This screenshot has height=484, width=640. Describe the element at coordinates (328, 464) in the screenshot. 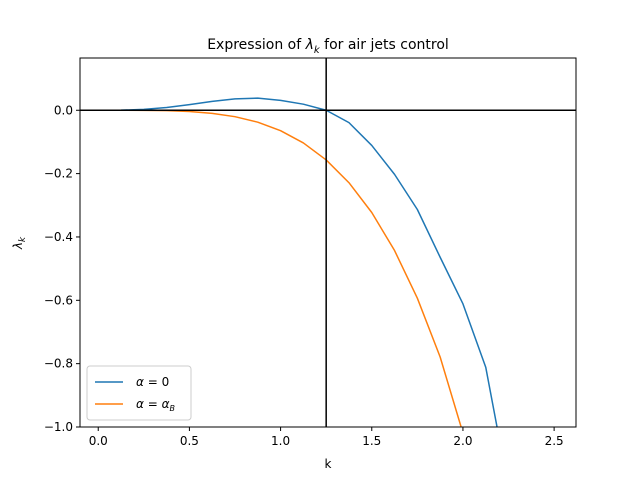

I see `x-axis-label: k` at that location.